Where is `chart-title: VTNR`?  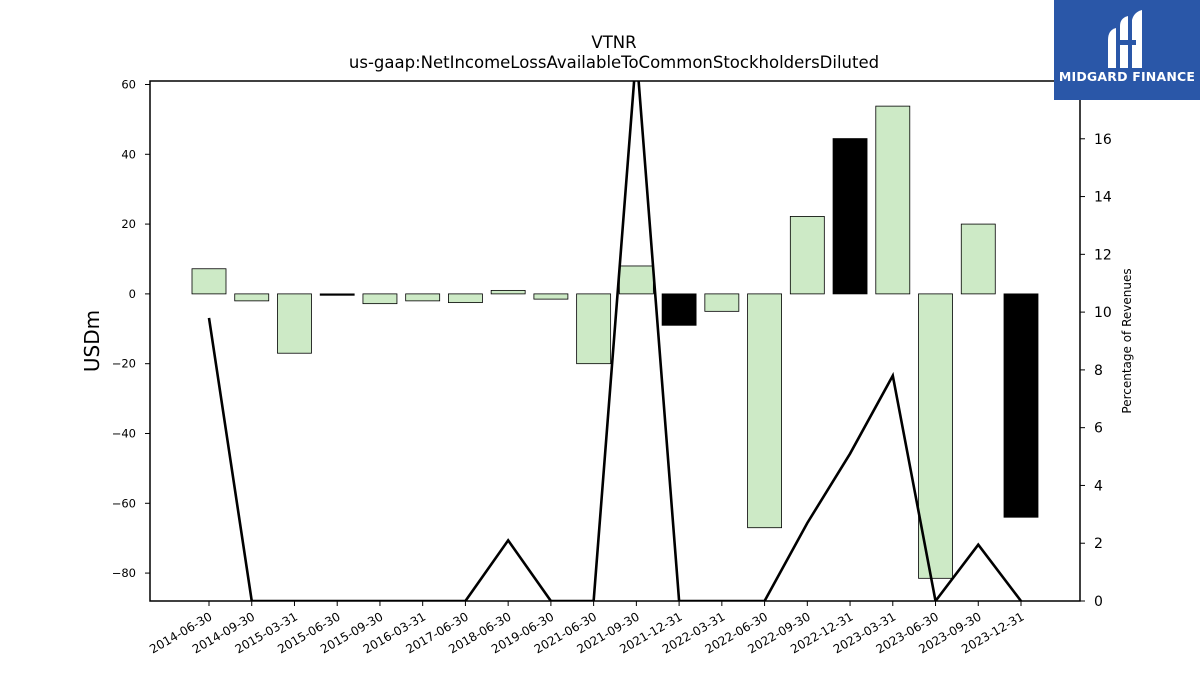
chart-title: VTNR is located at coordinates (613, 42).